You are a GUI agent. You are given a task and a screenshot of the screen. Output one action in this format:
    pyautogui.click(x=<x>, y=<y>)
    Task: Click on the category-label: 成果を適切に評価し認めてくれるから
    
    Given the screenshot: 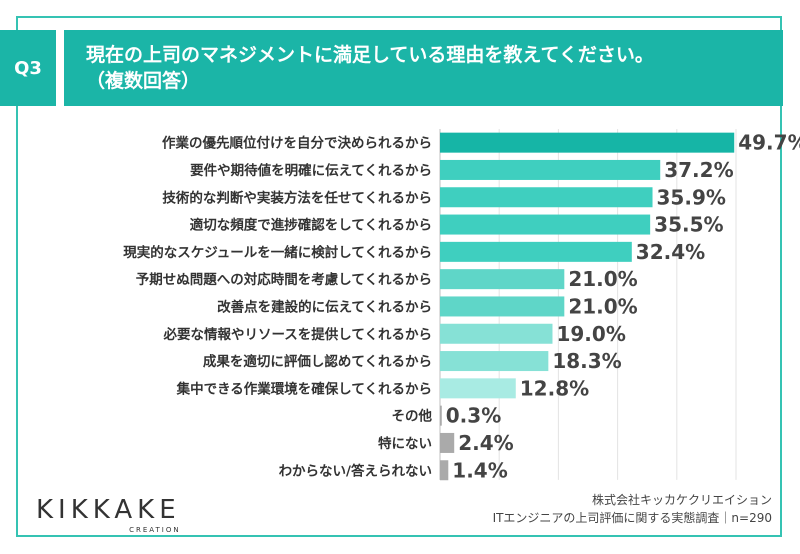 What is the action you would take?
    pyautogui.click(x=317, y=361)
    